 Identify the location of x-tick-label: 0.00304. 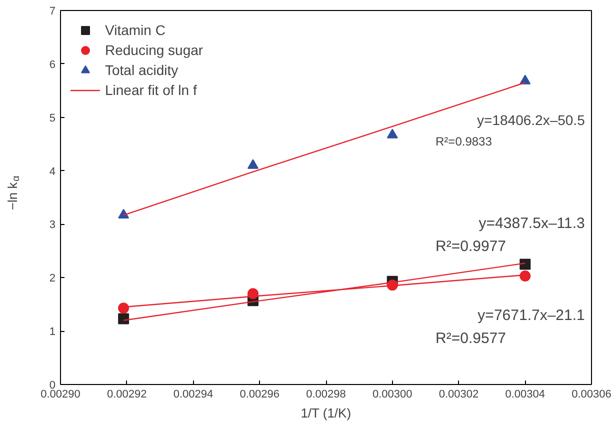
(525, 394).